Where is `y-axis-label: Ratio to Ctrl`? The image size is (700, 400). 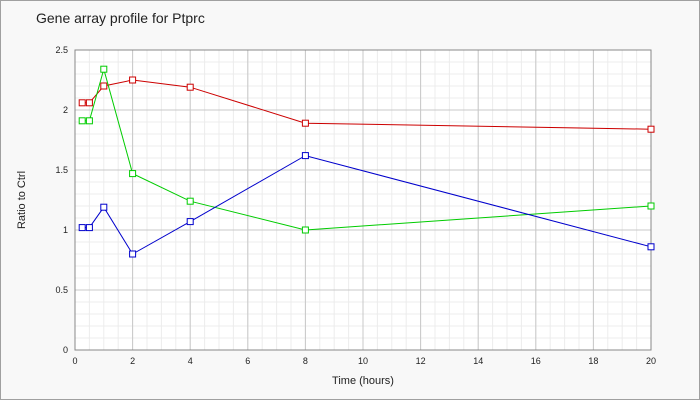 y-axis-label: Ratio to Ctrl is located at coordinates (22, 200).